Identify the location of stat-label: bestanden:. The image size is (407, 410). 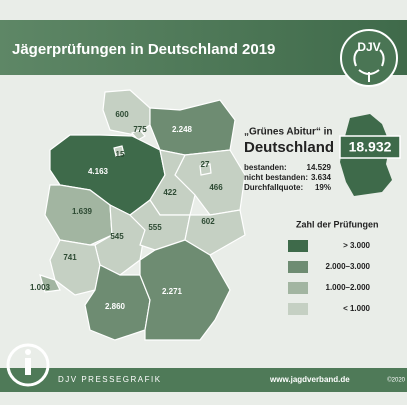
(265, 167).